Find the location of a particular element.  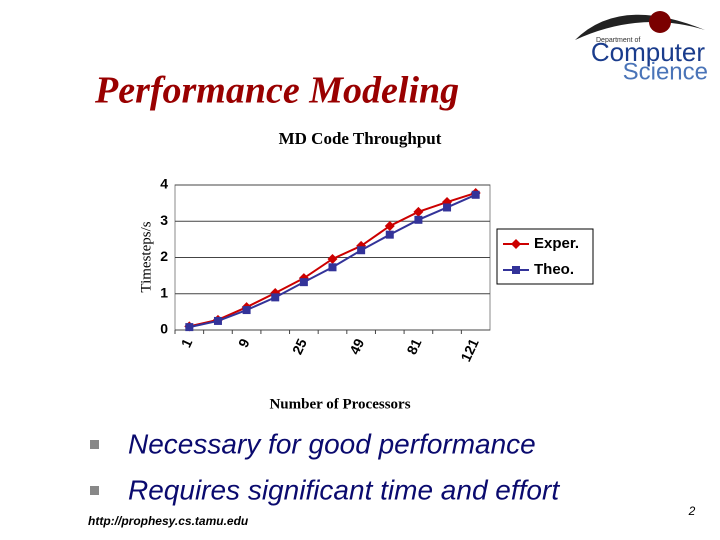

slide-title: Performance Modeling is located at coordinates (276, 91).